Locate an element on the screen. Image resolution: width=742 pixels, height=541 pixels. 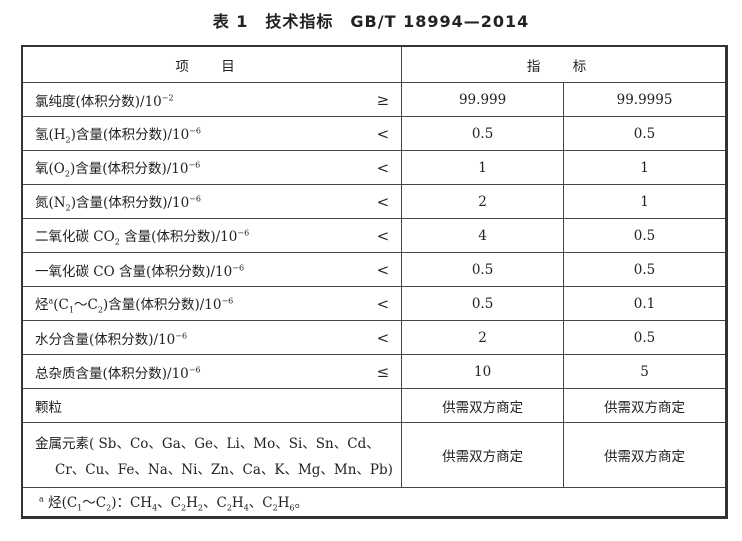
table-row: 烃a(C1～C2)含量(体积分数)/10−6 <0.5 0.1 is located at coordinates (374, 303).